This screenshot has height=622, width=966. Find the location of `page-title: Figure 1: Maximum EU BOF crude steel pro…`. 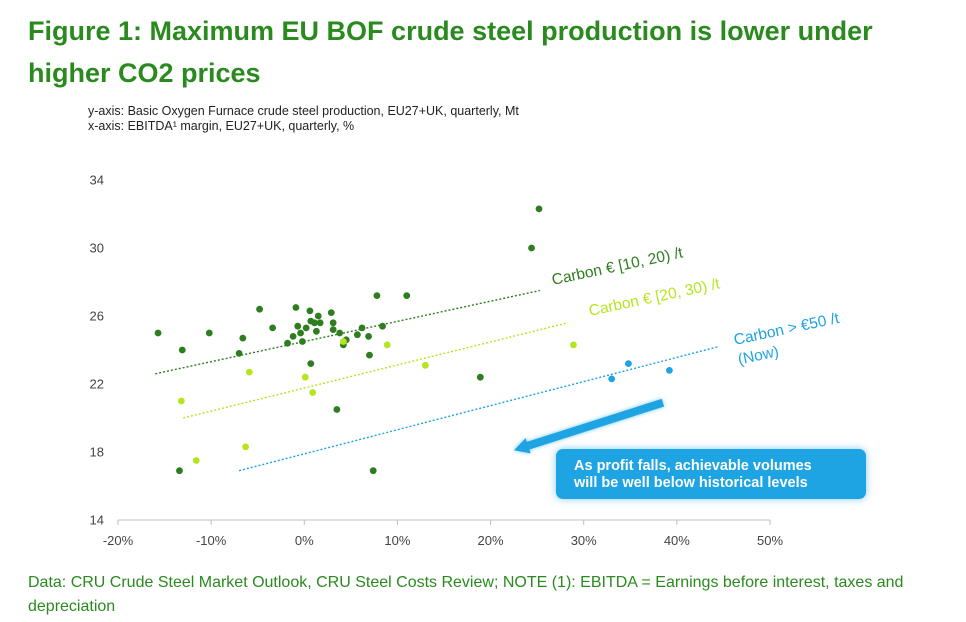

page-title: Figure 1: Maximum EU BOF crude steel pro… is located at coordinates (450, 52).